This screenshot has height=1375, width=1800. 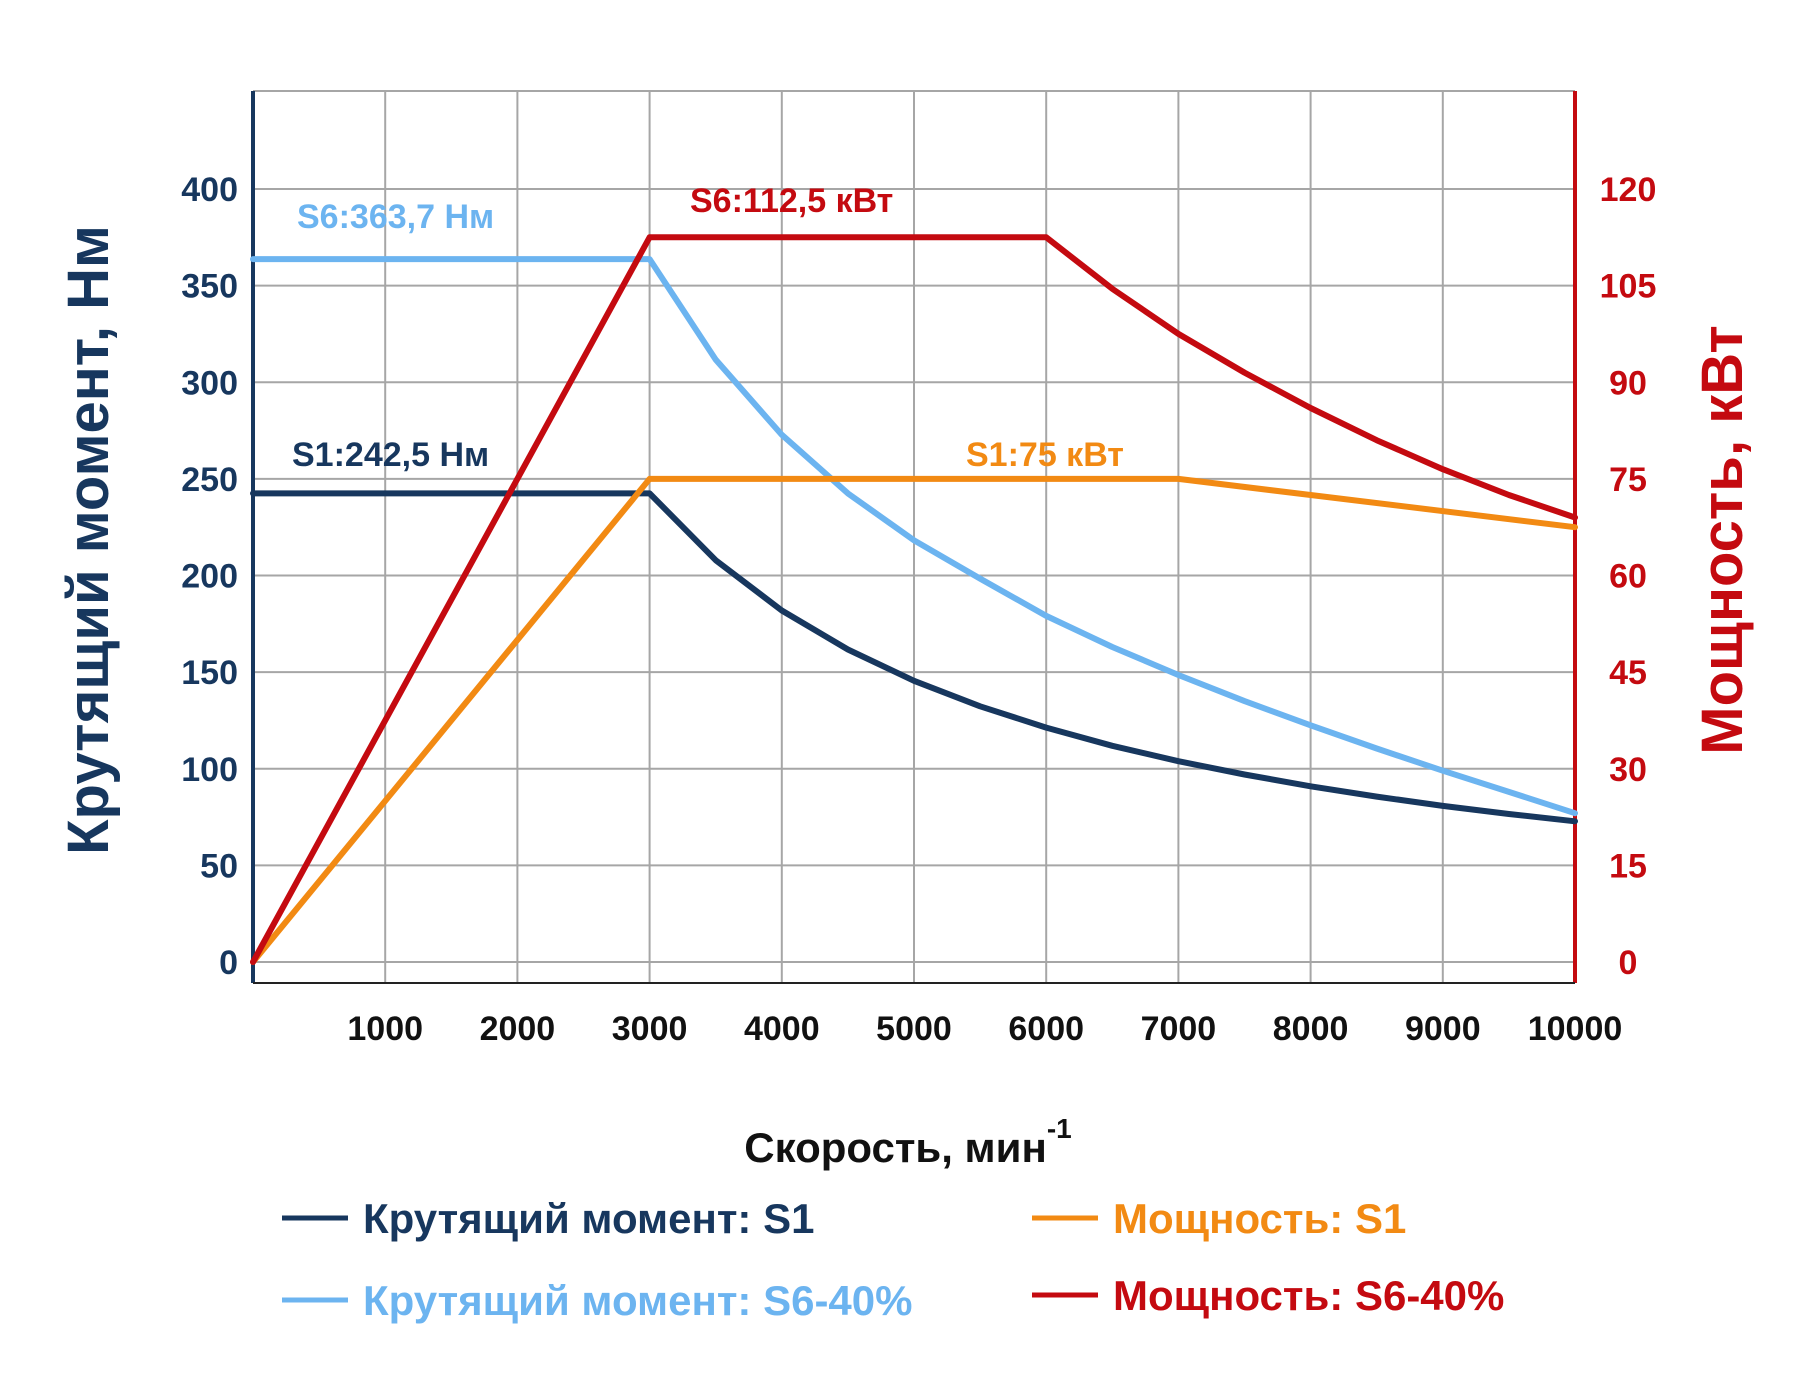 What do you see at coordinates (209, 770) in the screenshot?
I see `y-left-tick-label-100: 100` at bounding box center [209, 770].